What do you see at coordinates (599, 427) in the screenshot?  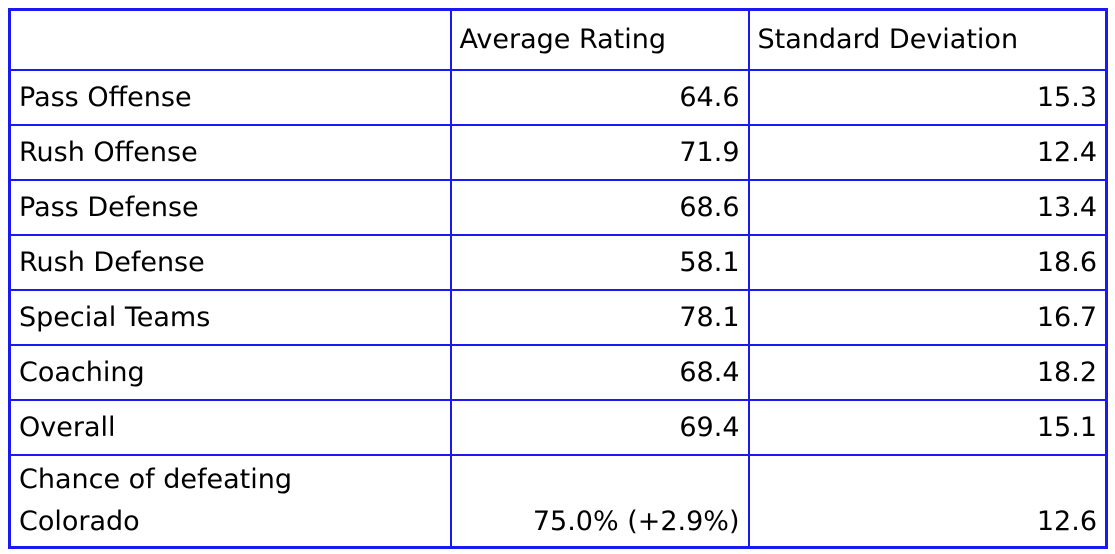 I see `average-rating-cell: 69.4` at bounding box center [599, 427].